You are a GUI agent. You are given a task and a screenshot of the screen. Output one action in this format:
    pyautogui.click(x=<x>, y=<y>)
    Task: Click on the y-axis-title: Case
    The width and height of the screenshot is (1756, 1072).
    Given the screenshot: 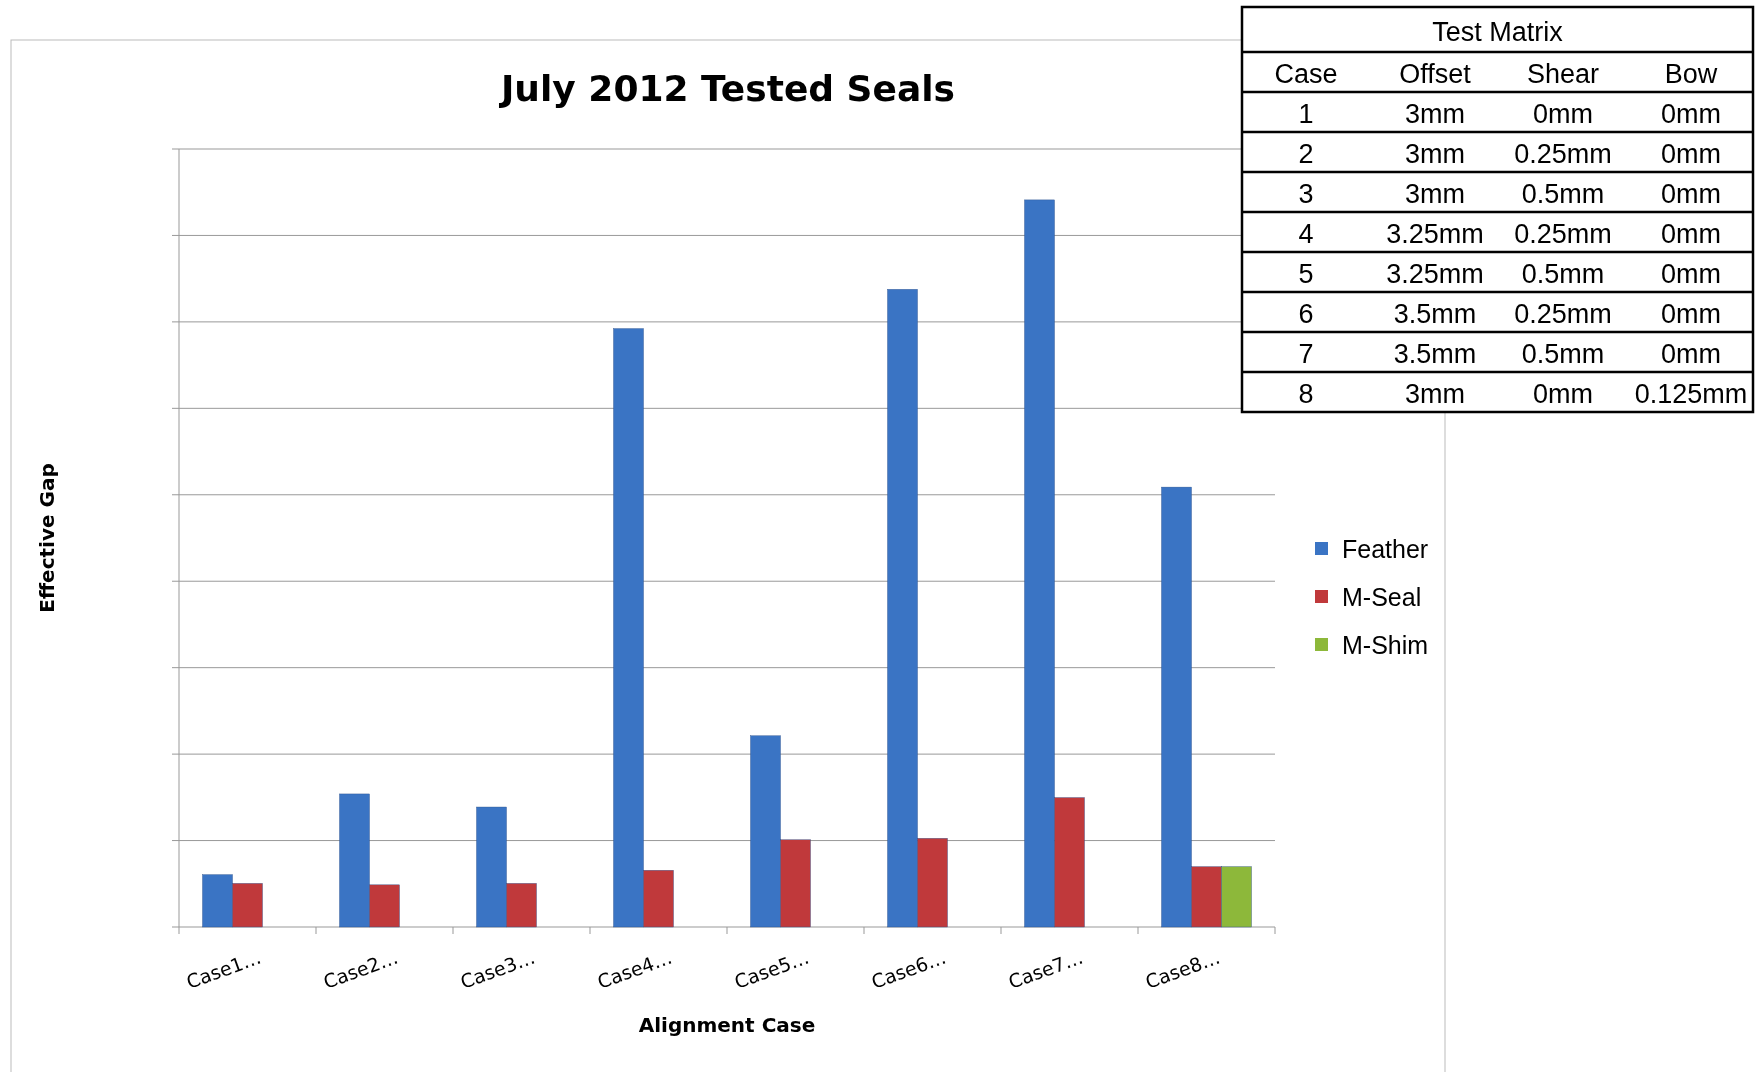 What is the action you would take?
    pyautogui.click(x=1306, y=74)
    